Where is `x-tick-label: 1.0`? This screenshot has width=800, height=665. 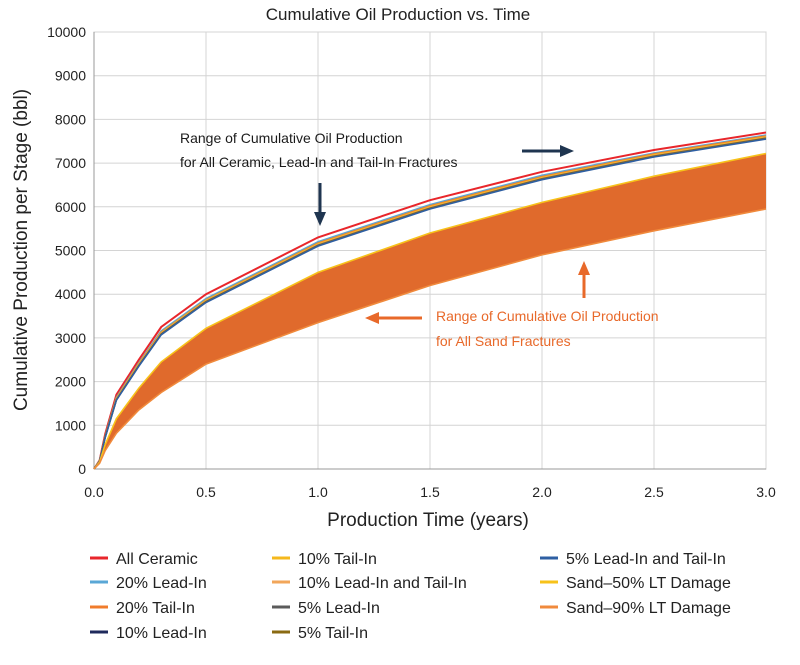
x-tick-label: 1.0 is located at coordinates (318, 492).